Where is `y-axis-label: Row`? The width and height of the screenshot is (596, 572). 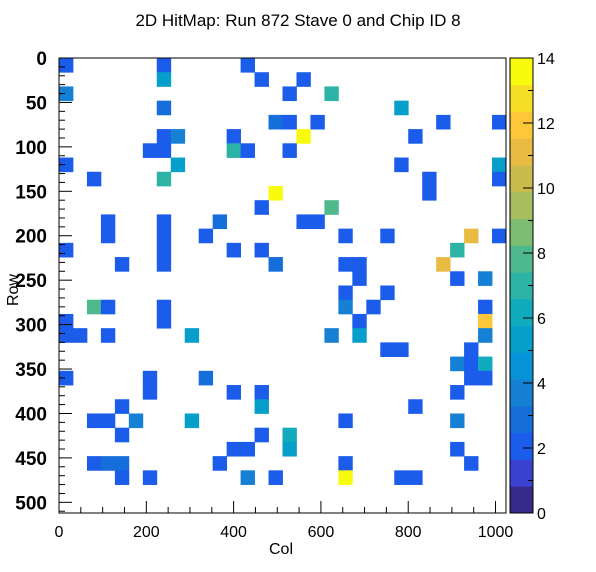 y-axis-label: Row is located at coordinates (13, 290).